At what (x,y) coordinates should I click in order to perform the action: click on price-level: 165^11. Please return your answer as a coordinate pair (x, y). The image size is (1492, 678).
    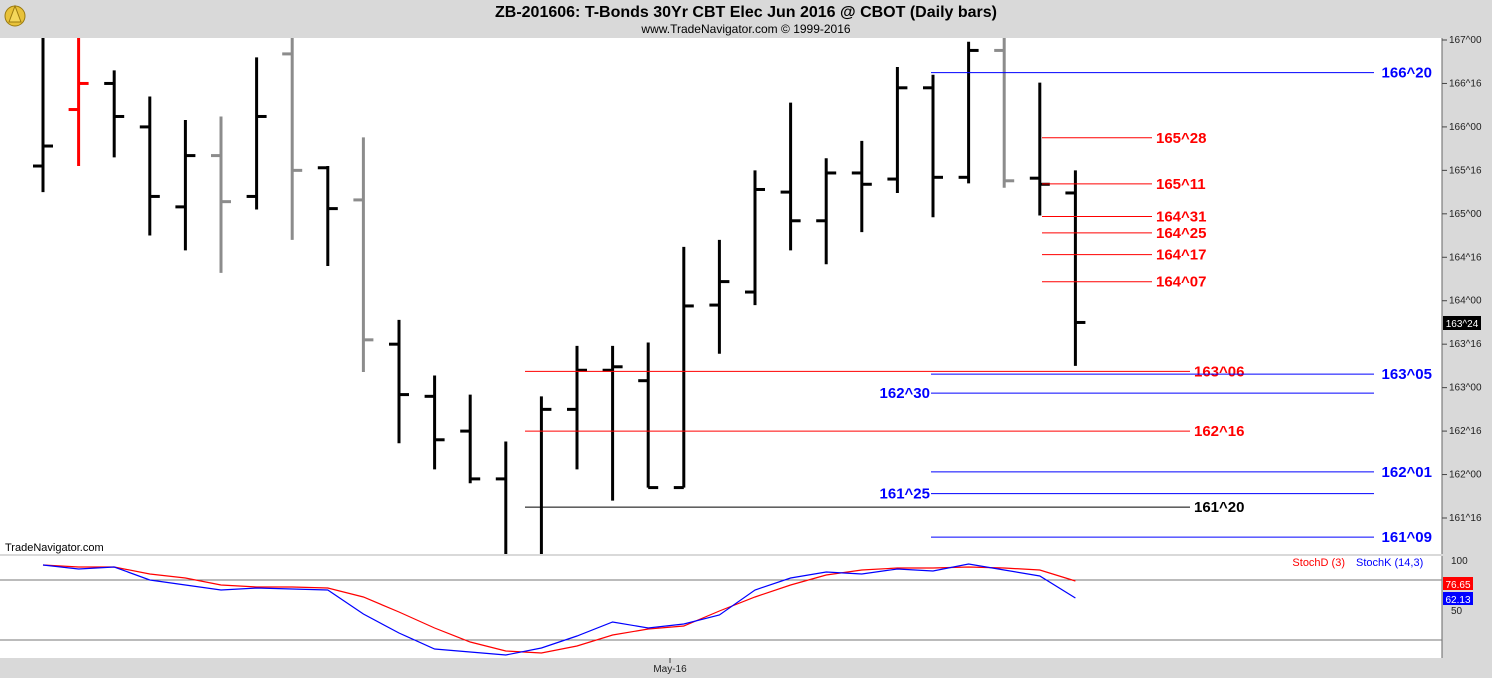
    Looking at the image, I should click on (1124, 184).